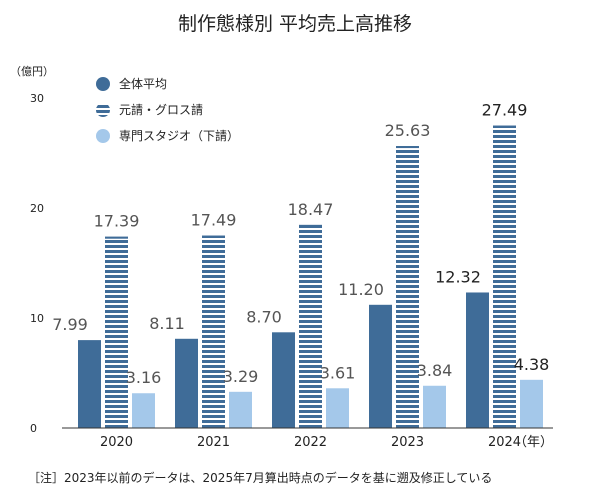 This screenshot has width=590, height=491. Describe the element at coordinates (37, 263) in the screenshot. I see `y-axis: 0 10 20 30` at that location.